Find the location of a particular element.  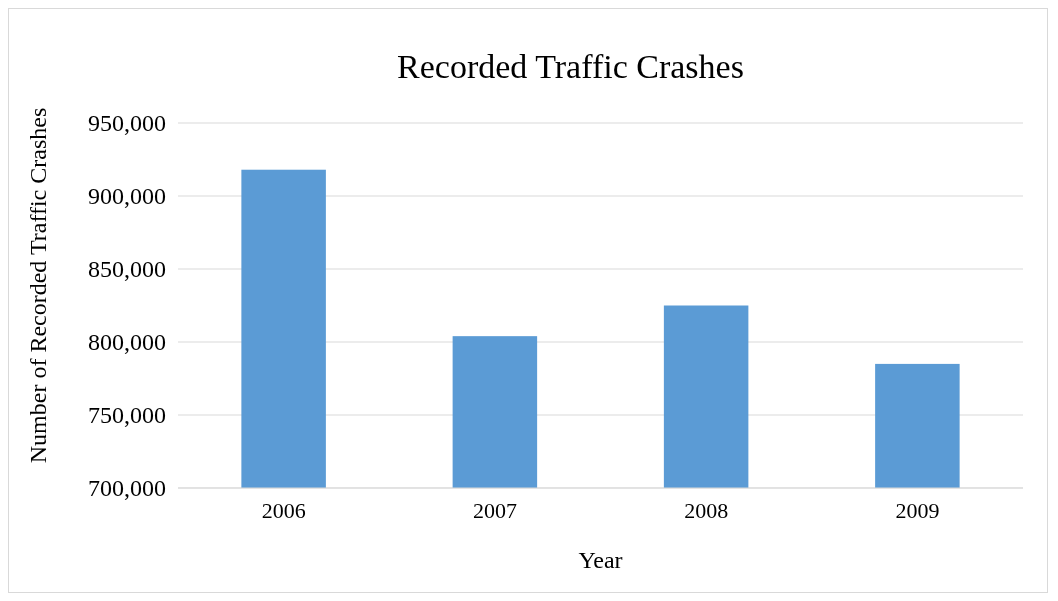

y-tick-label: 950,000 is located at coordinates (127, 123).